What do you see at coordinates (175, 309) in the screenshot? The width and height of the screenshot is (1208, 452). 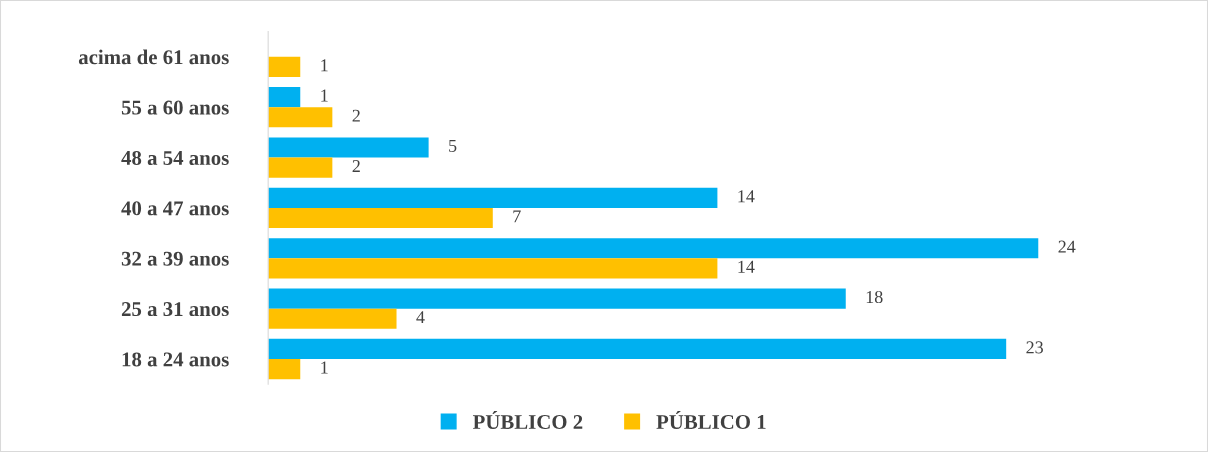 I see `y-tick-label: 25 a 31 anos` at bounding box center [175, 309].